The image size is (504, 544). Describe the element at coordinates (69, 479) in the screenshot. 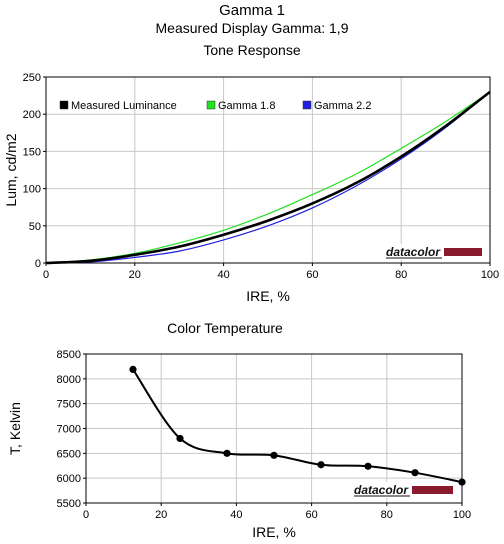

I see `y-tick-label: 6000` at that location.